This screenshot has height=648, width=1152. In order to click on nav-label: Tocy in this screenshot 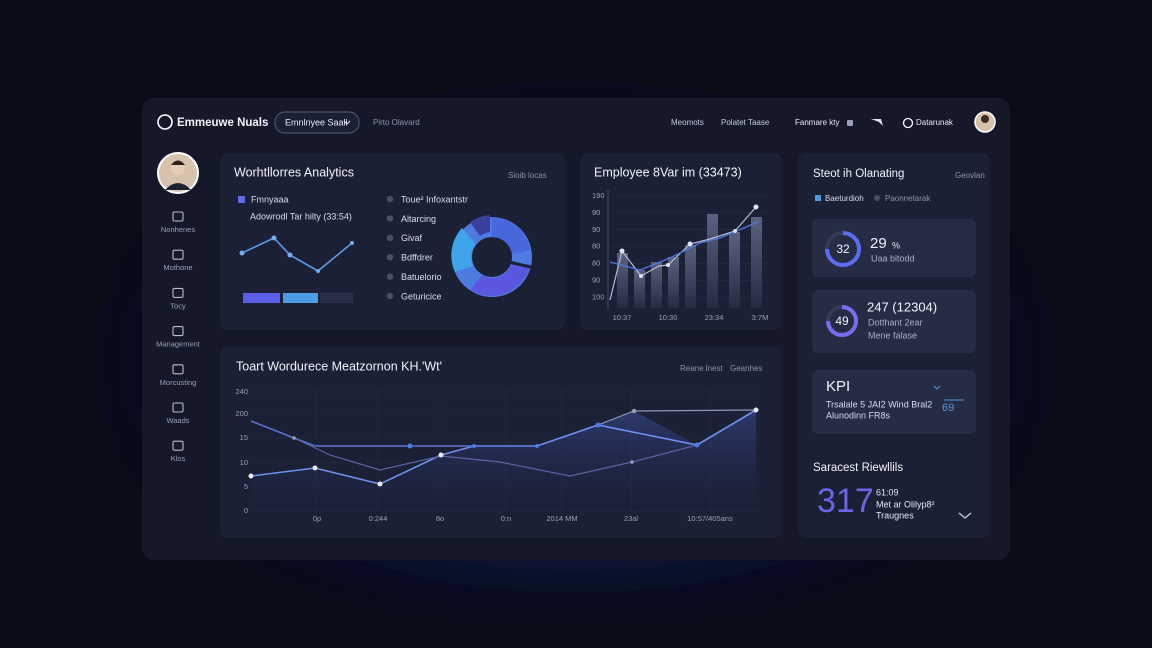, I will do `click(178, 305)`.